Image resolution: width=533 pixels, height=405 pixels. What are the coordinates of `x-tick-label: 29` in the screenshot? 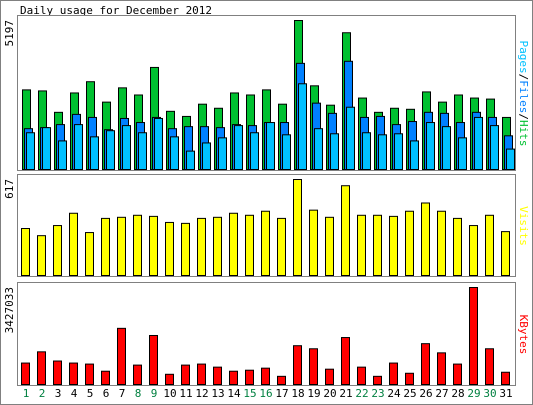 It's located at (473, 393).